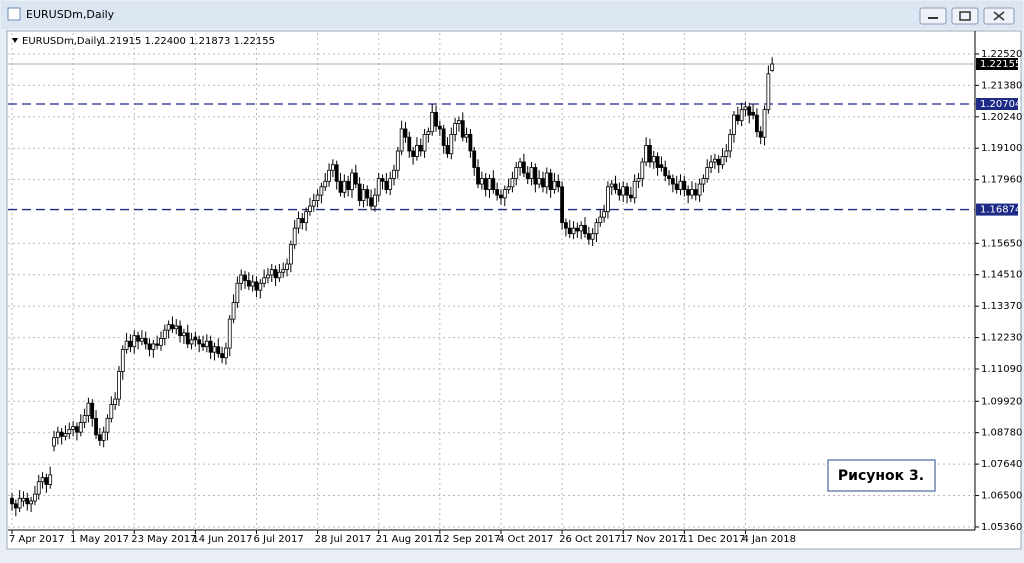  I want to click on maximize-button, so click(965, 16).